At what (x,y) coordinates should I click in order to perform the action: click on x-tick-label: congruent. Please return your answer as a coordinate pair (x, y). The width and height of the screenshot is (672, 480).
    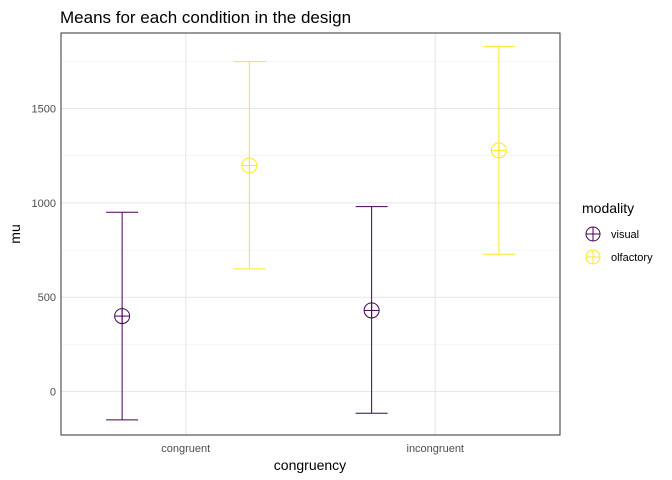
    Looking at the image, I should click on (185, 449).